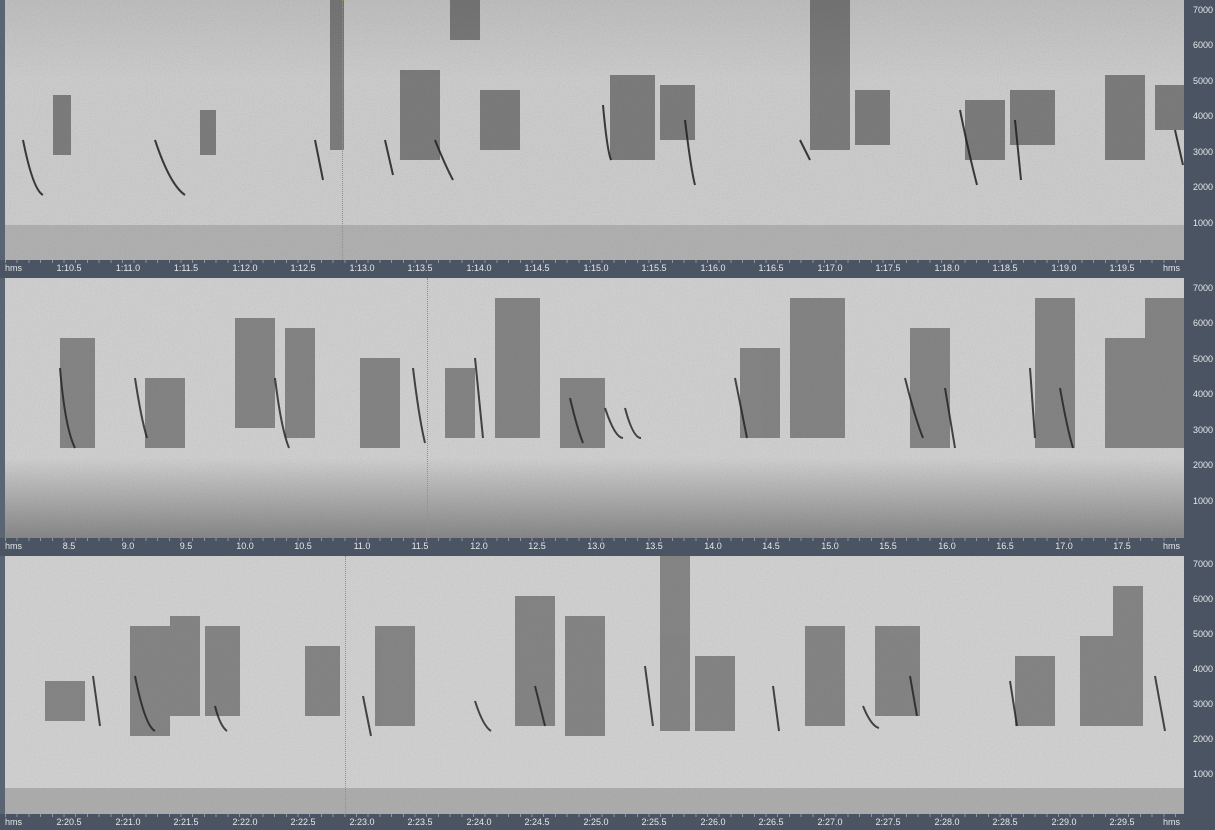  Describe the element at coordinates (654, 822) in the screenshot. I see `x-tick-label: 2:25.5` at that location.